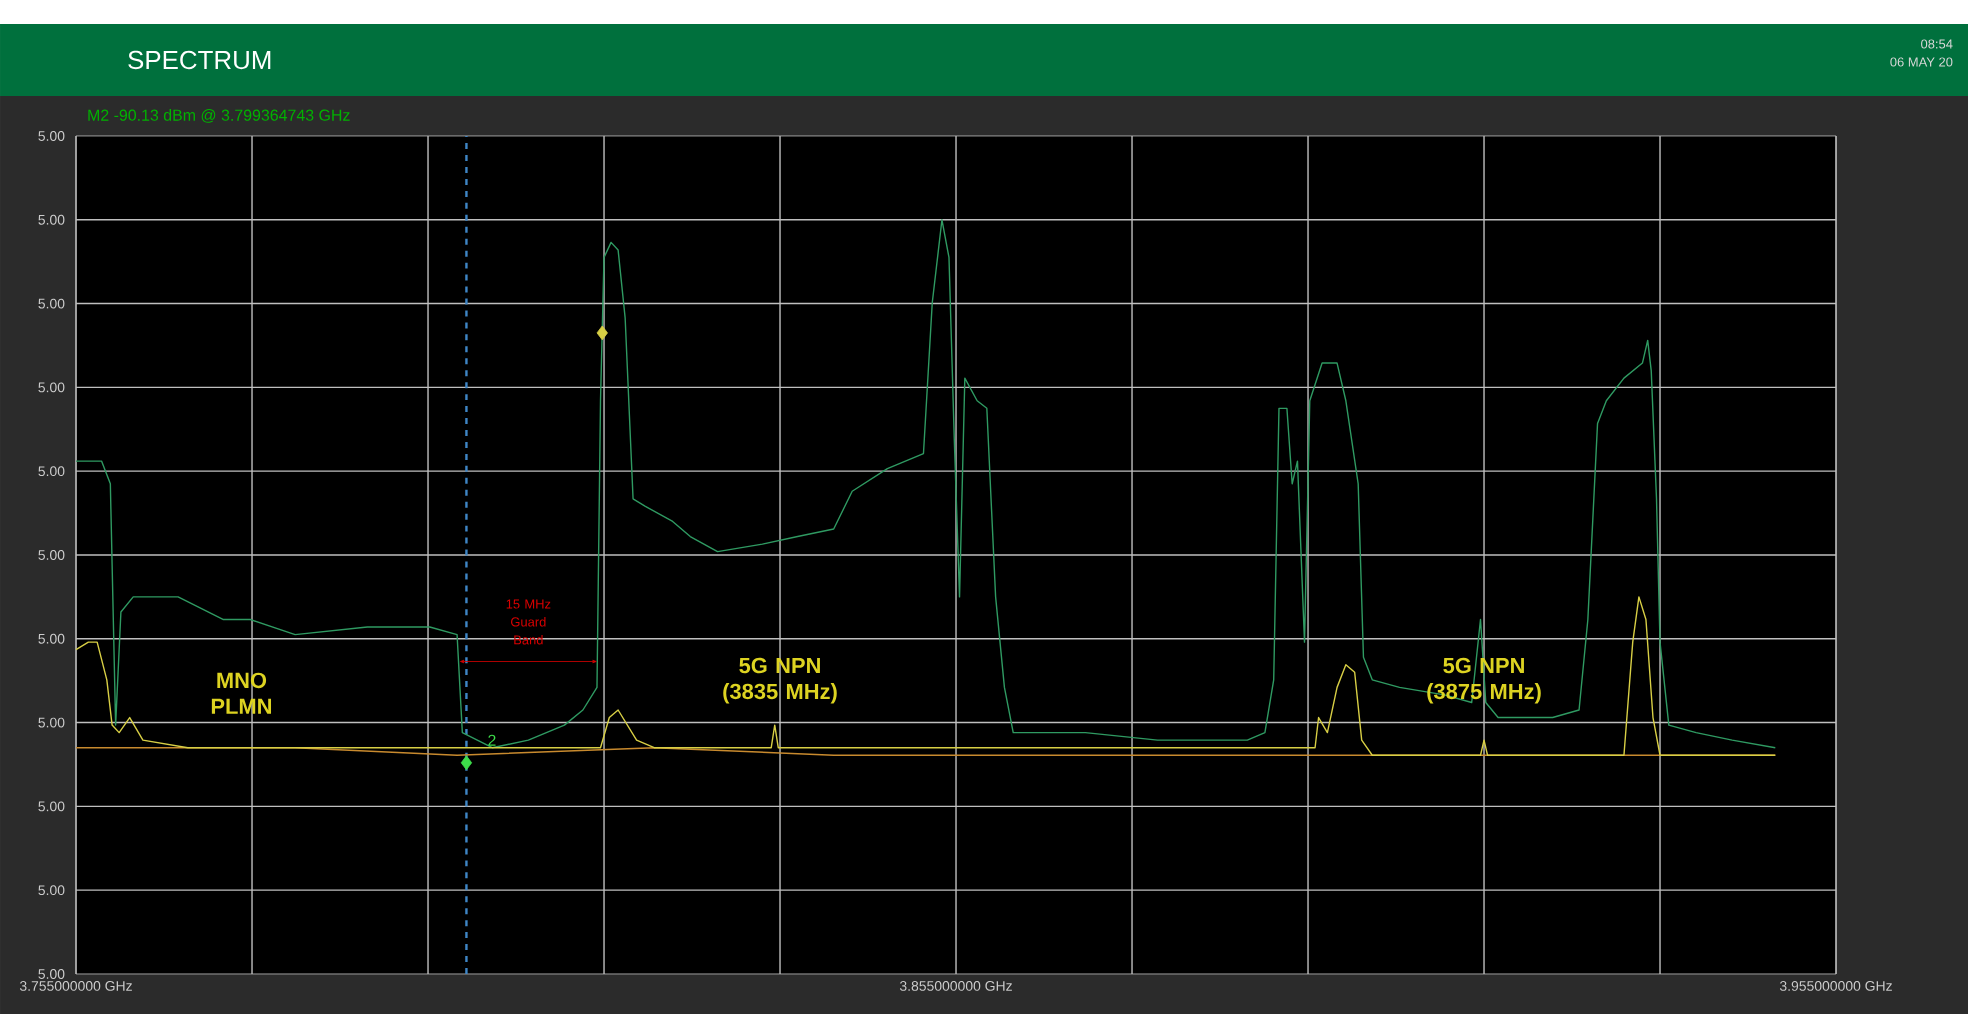  Describe the element at coordinates (199, 60) in the screenshot. I see `chart-title: SPECTRUM` at that location.